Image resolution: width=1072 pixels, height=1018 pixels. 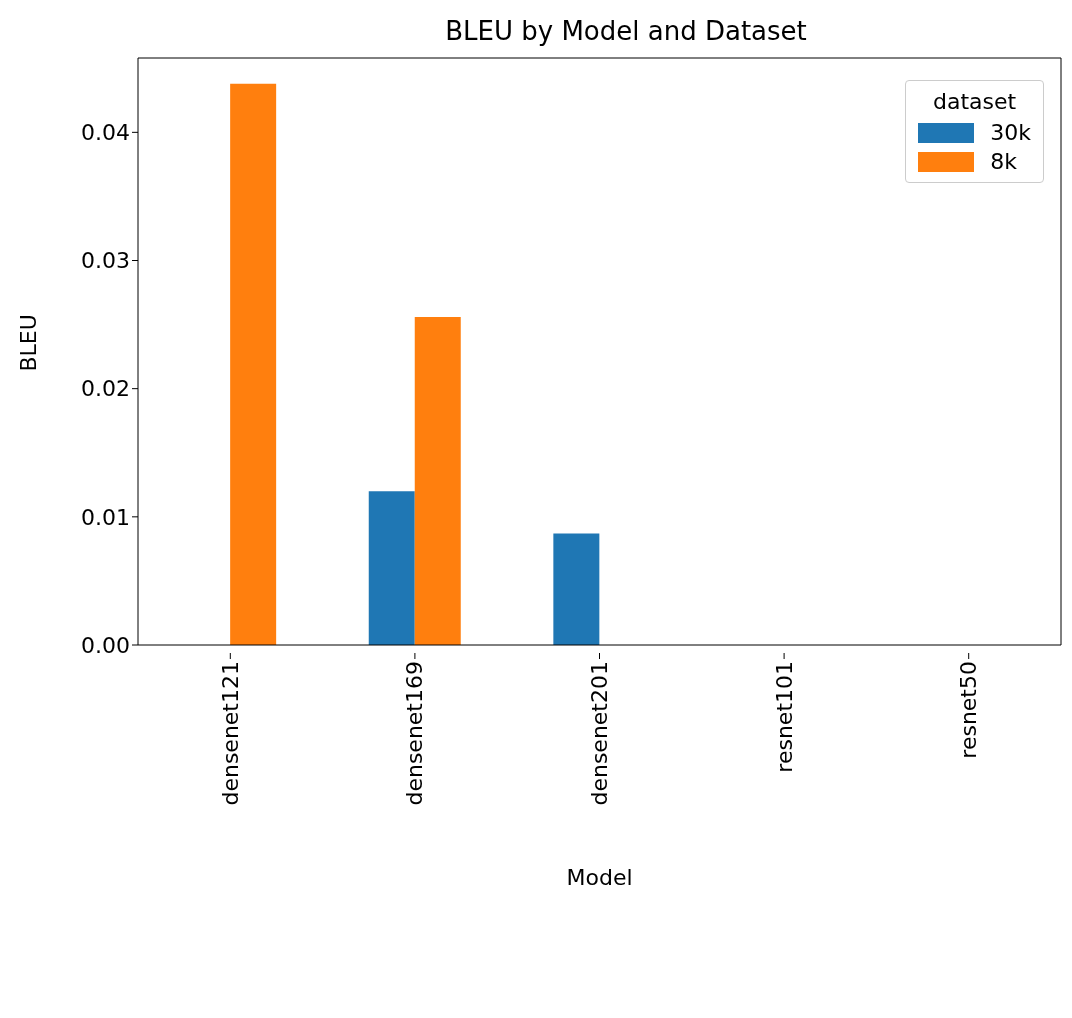 What do you see at coordinates (105, 389) in the screenshot?
I see `y-tick-label: 0.02` at bounding box center [105, 389].